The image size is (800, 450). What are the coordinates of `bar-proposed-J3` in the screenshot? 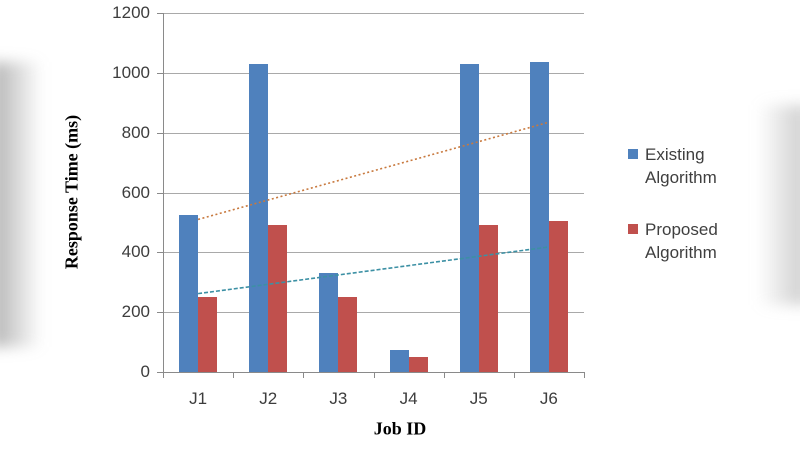 It's located at (348, 334).